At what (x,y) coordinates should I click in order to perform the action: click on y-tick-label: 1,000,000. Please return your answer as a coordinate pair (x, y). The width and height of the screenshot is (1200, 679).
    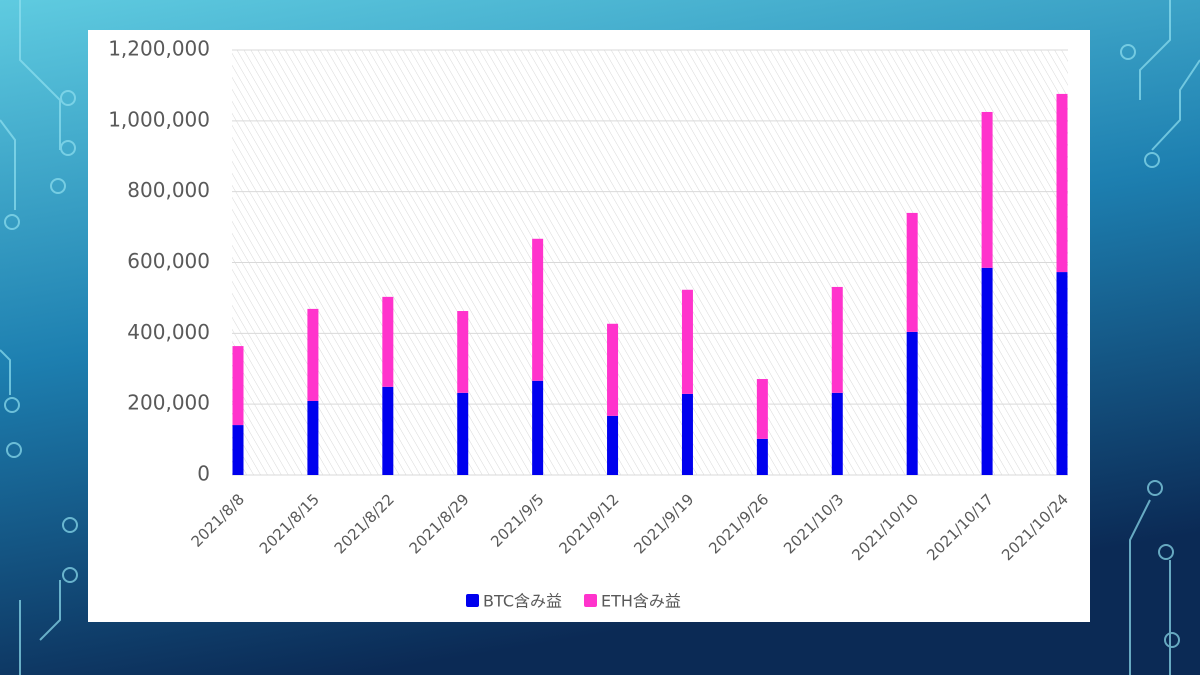
    Looking at the image, I should click on (159, 119).